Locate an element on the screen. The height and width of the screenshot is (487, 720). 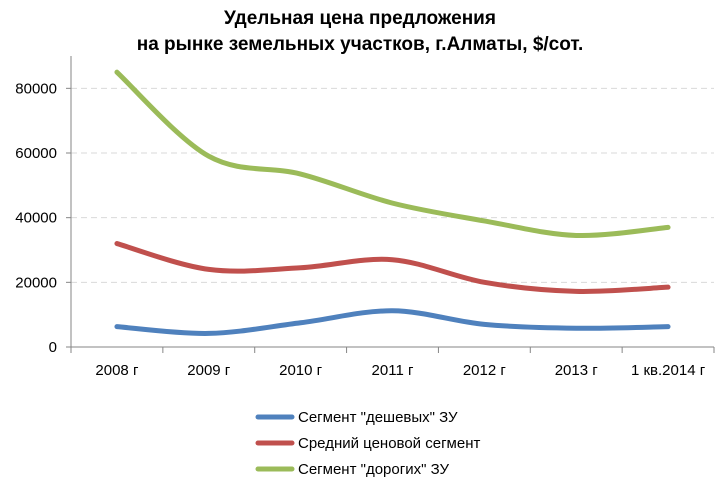
x-tick-label: 2010 г is located at coordinates (301, 370).